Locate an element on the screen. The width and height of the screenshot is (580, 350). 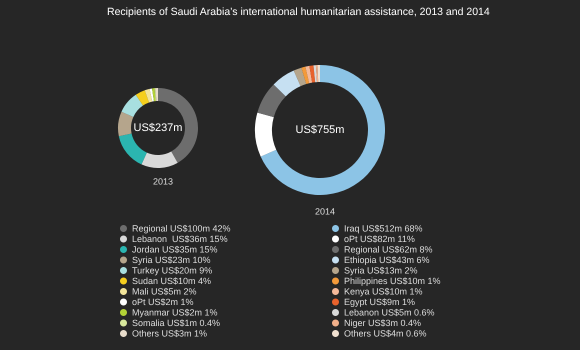
text: 2014 is located at coordinates (325, 211).